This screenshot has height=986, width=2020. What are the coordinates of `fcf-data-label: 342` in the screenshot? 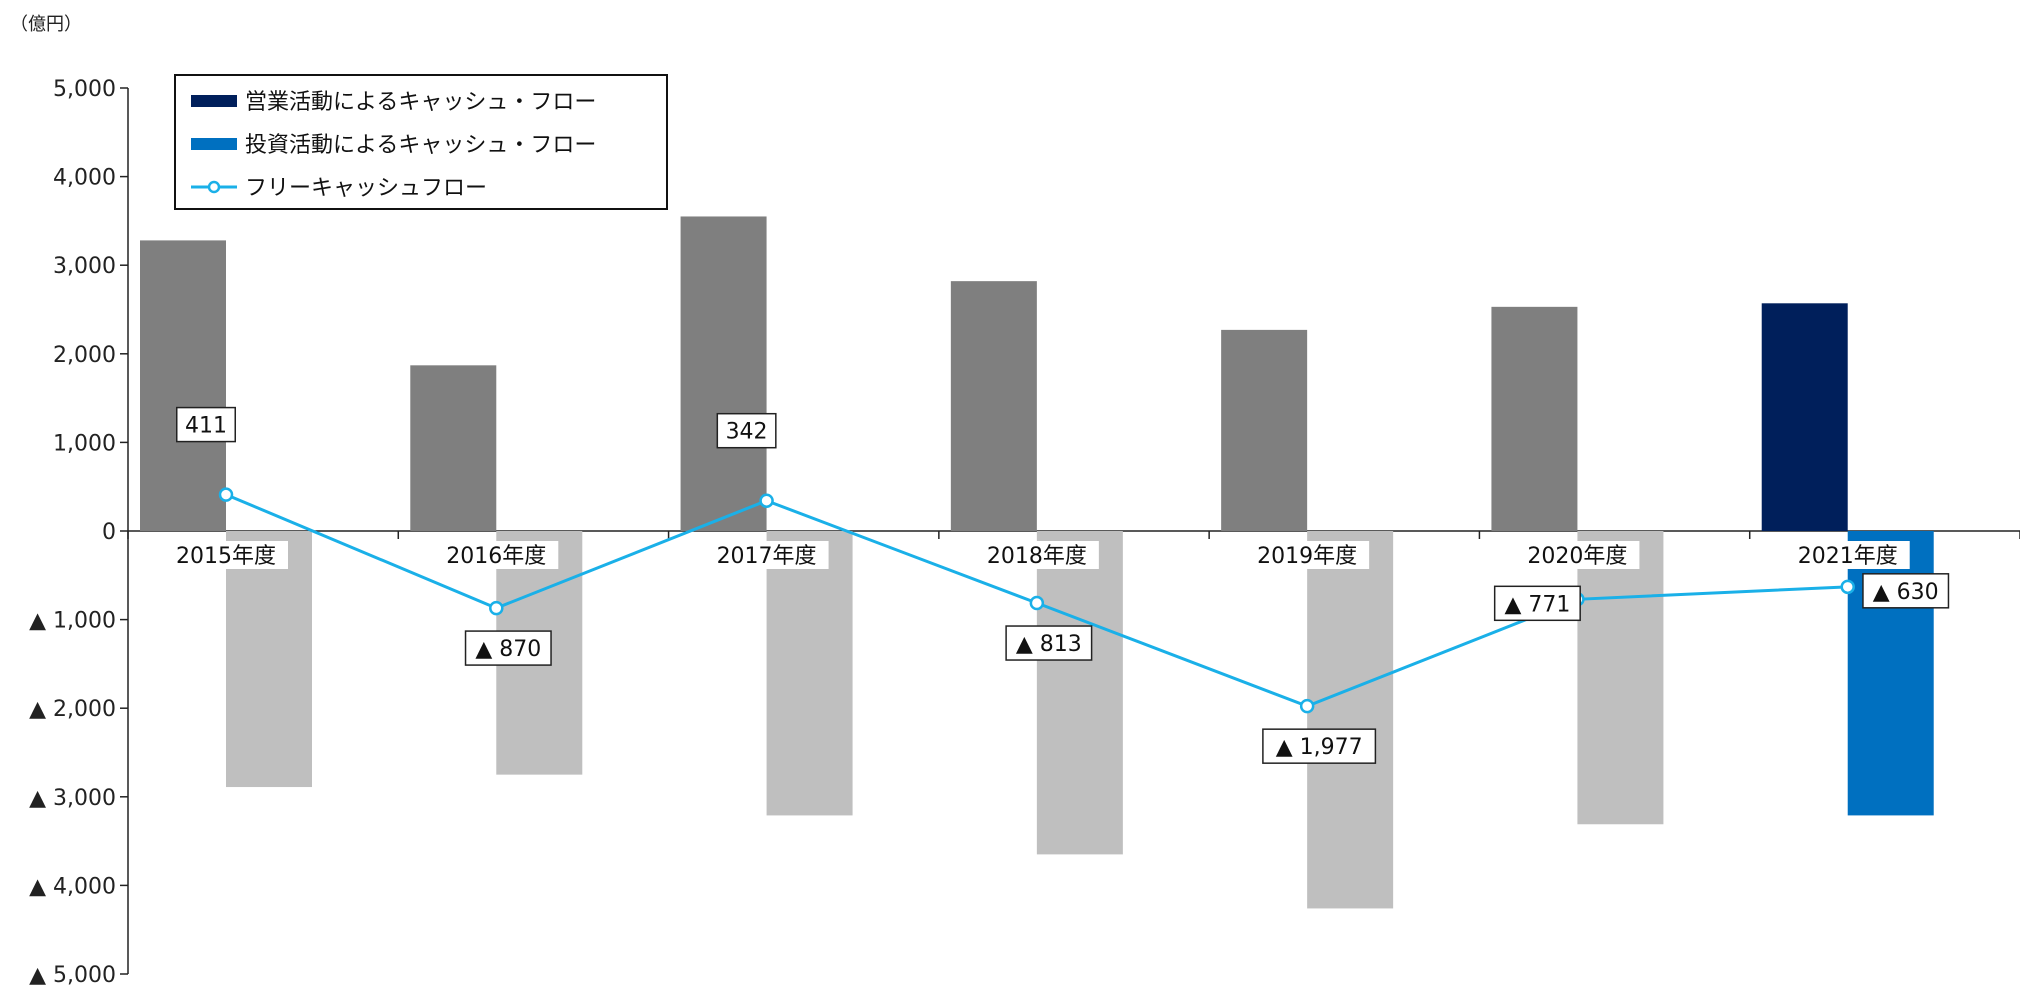 It's located at (747, 432).